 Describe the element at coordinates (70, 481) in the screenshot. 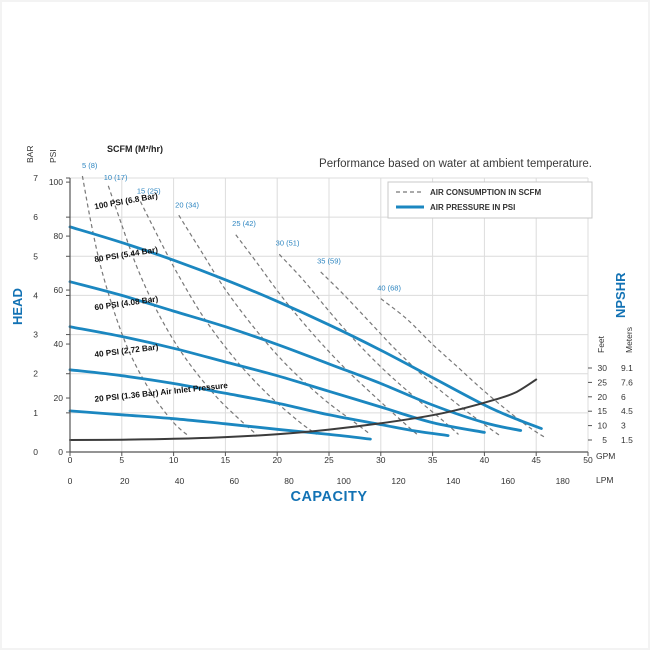

I see `lpm-tick-label: 0` at that location.